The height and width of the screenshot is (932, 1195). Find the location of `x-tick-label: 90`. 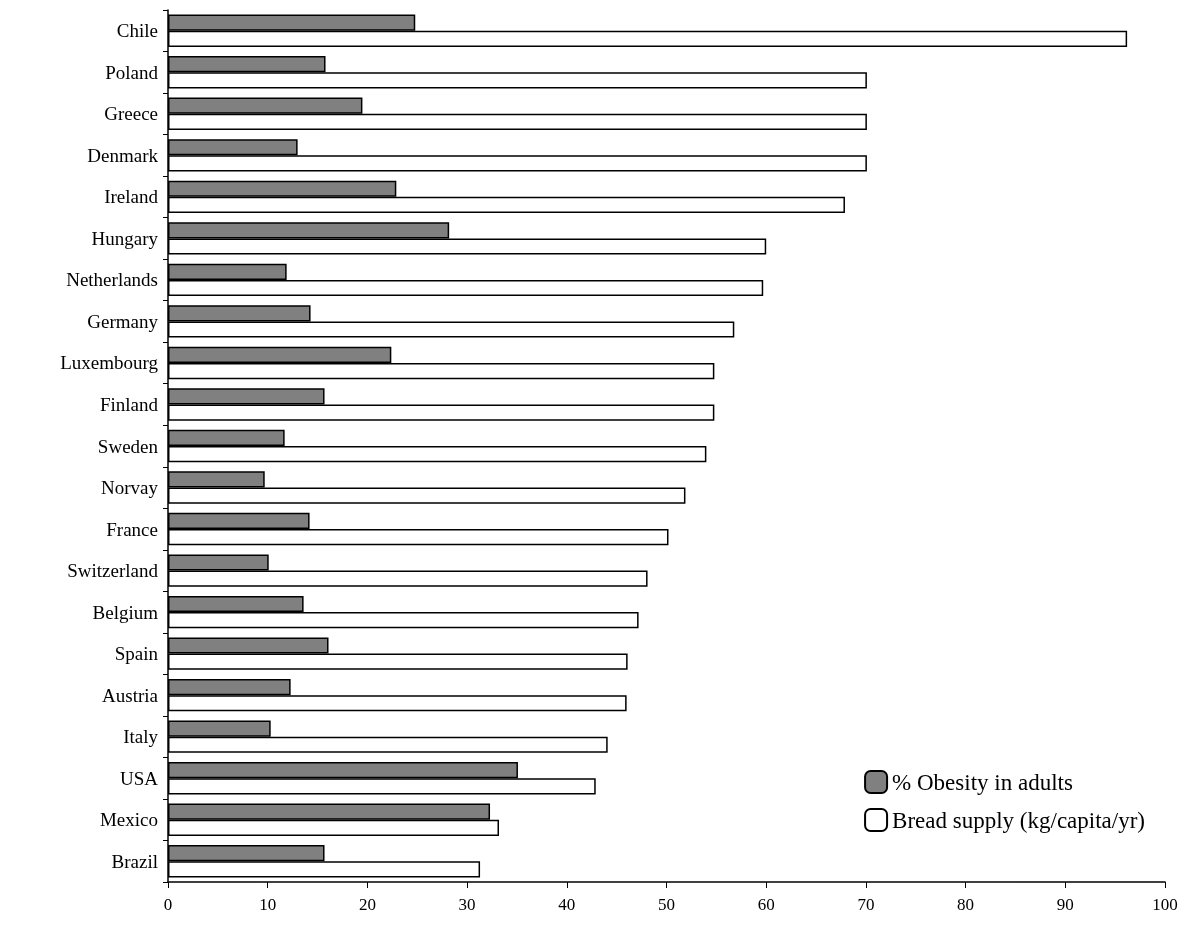

x-tick-label: 90 is located at coordinates (1065, 904).